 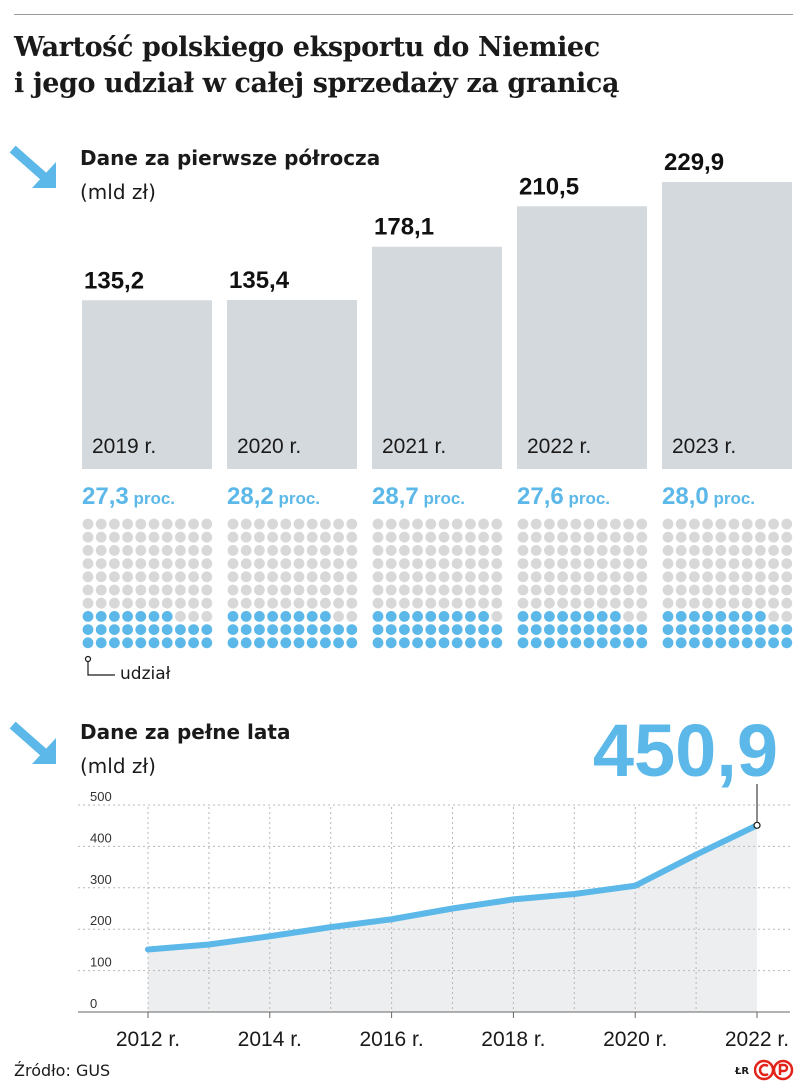 I want to click on half-year-title: Dane za pierwsze półrocza, so click(x=230, y=158).